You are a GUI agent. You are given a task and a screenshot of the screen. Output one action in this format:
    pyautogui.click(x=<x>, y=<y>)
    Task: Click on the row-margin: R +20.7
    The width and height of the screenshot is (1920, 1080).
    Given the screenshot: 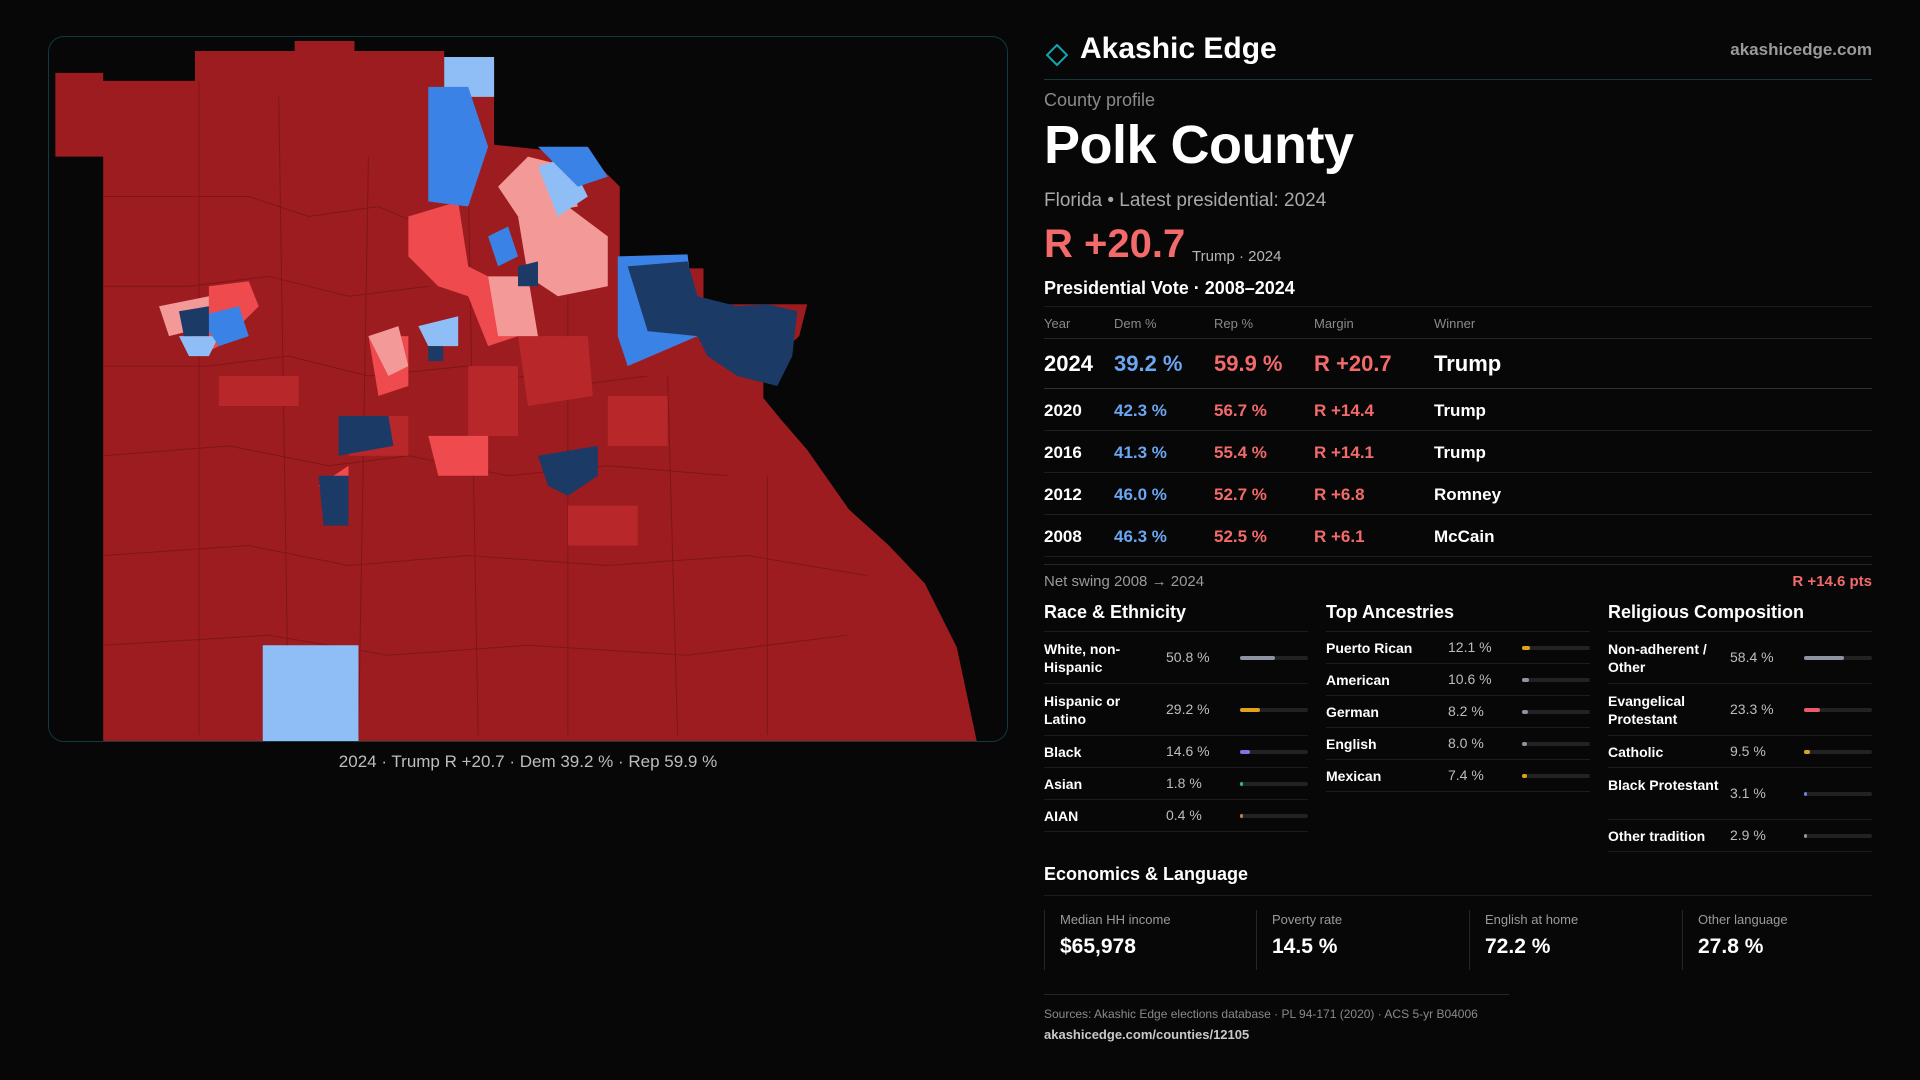 What is the action you would take?
    pyautogui.click(x=1353, y=363)
    